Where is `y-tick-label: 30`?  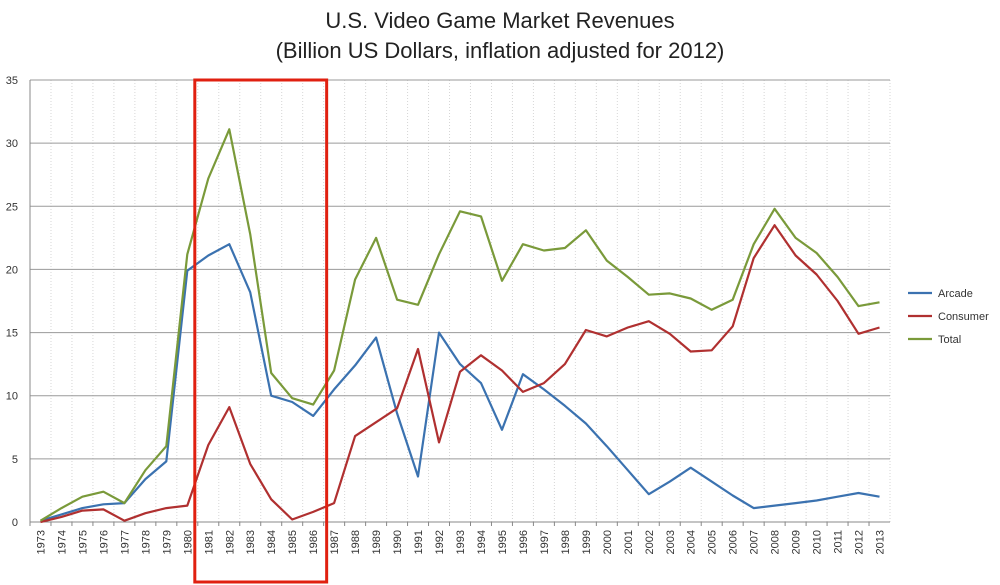 y-tick-label: 30 is located at coordinates (12, 144).